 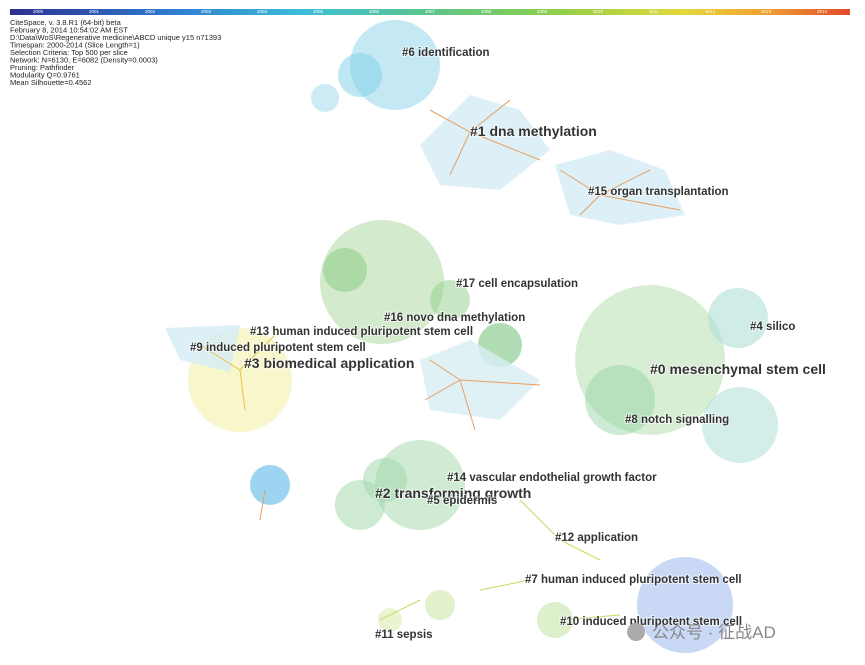 What do you see at coordinates (42, 67) in the screenshot?
I see `header-line: Pruning: Pathfinder` at bounding box center [42, 67].